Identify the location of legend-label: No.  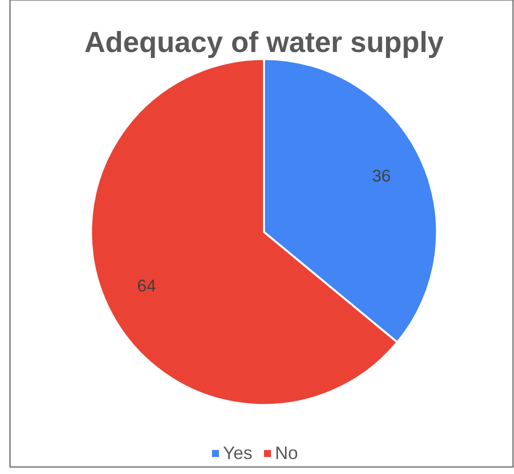
(286, 452).